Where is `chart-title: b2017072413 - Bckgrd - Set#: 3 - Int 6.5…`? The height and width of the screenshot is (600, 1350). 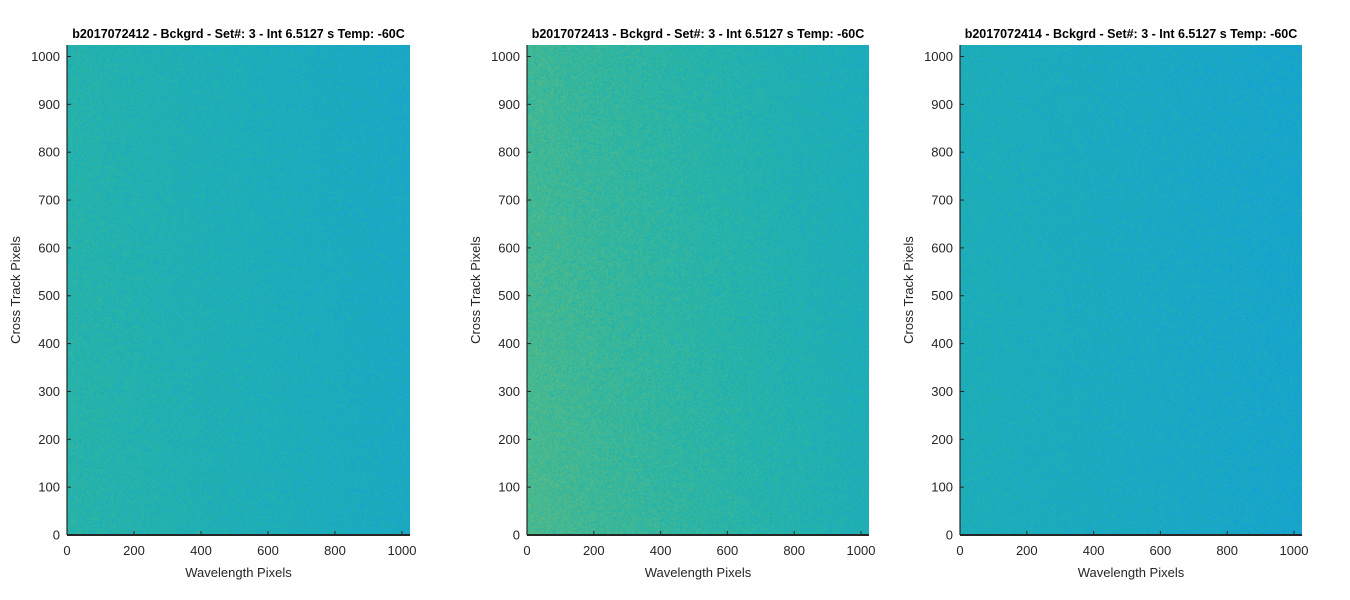
chart-title: b2017072413 - Bckgrd - Set#: 3 - Int 6.5… is located at coordinates (698, 34).